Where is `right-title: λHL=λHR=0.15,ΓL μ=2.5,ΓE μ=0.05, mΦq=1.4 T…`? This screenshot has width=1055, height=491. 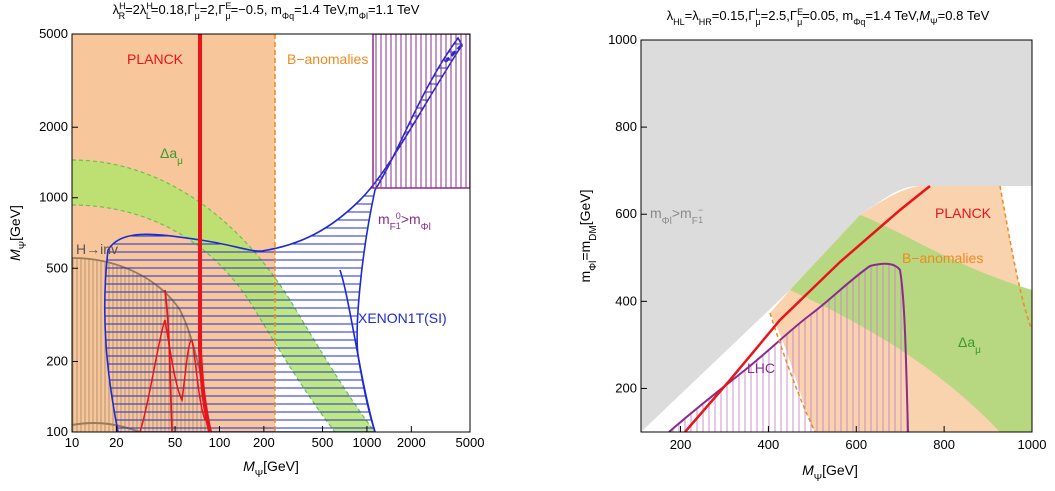 right-title: λHL=λHR=0.15,ΓL μ=2.5,ΓE μ=0.05, mΦq=1.4 T… is located at coordinates (828, 17).